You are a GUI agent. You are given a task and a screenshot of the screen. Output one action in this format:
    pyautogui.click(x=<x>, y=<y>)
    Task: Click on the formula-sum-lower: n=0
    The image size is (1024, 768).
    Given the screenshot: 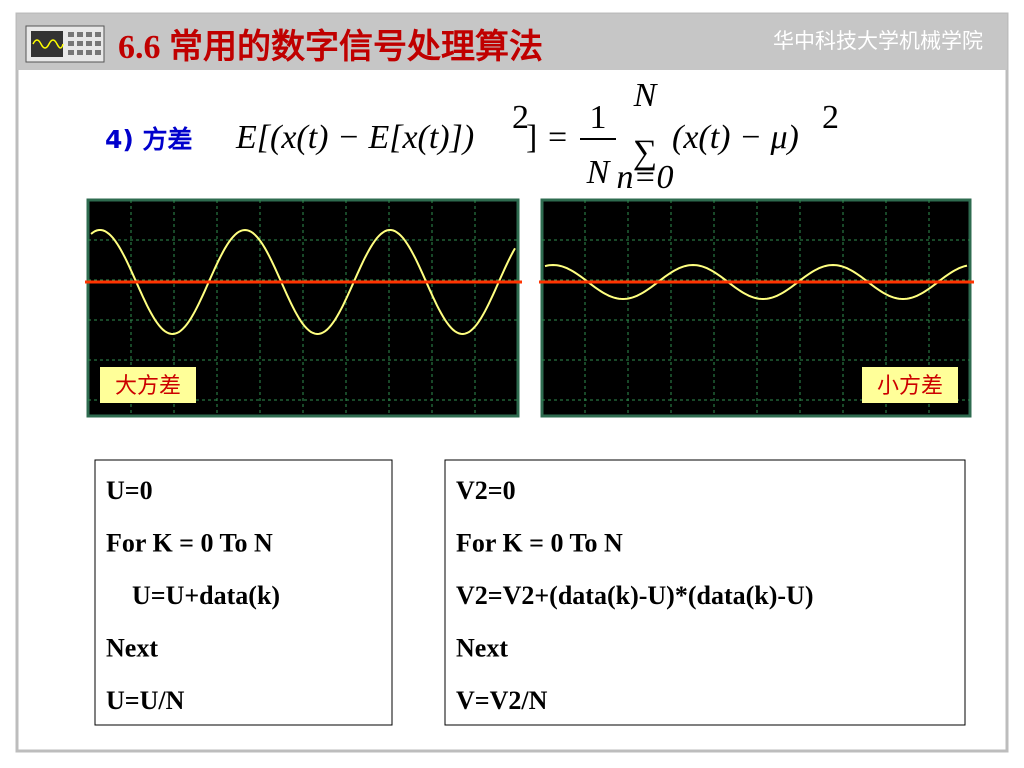 What is the action you would take?
    pyautogui.click(x=645, y=177)
    